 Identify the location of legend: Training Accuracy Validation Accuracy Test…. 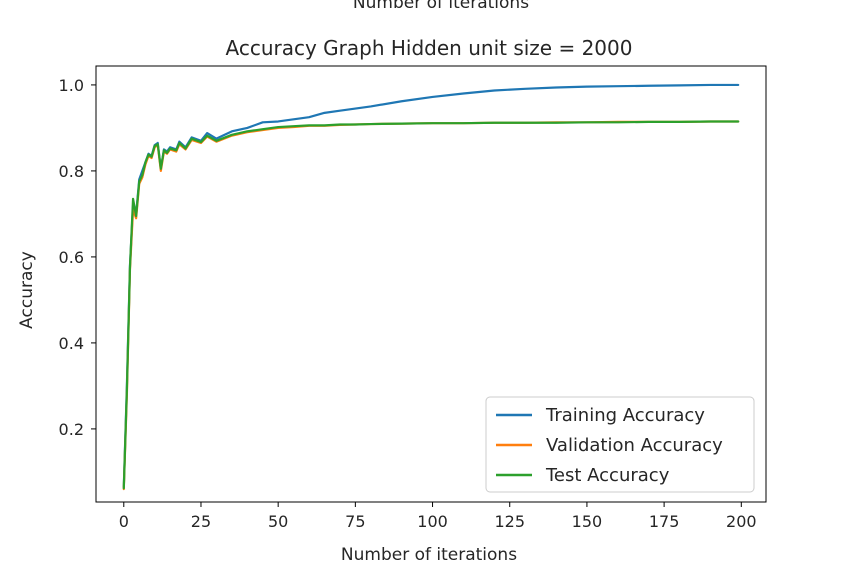
(620, 444).